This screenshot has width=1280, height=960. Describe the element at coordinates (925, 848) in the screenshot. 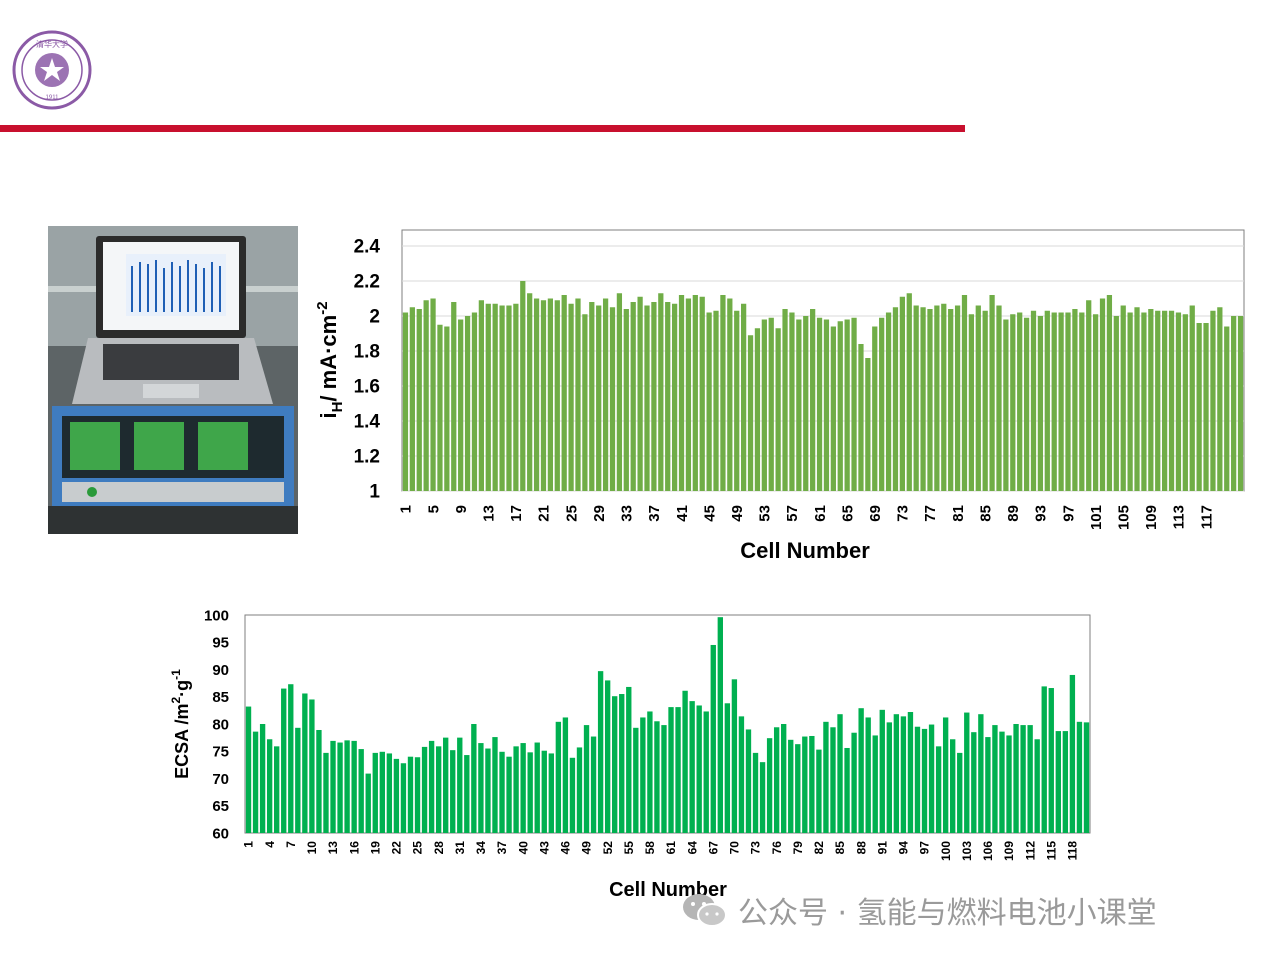

I see `x-tick-label: 97` at that location.